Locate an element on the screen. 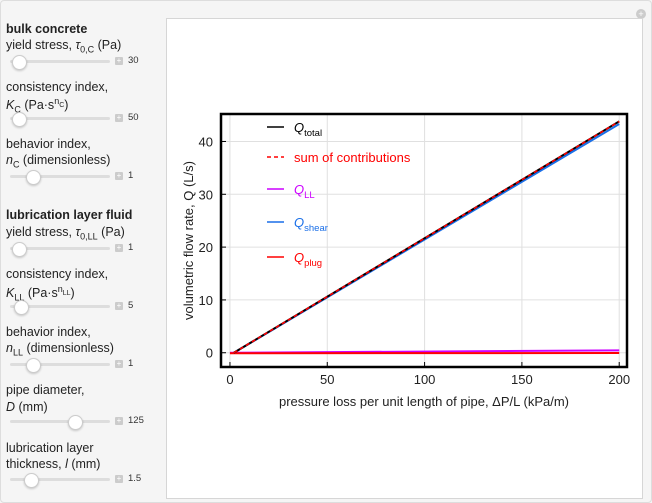 Image resolution: width=652 pixels, height=503 pixels. slider-value: 30 is located at coordinates (133, 60).